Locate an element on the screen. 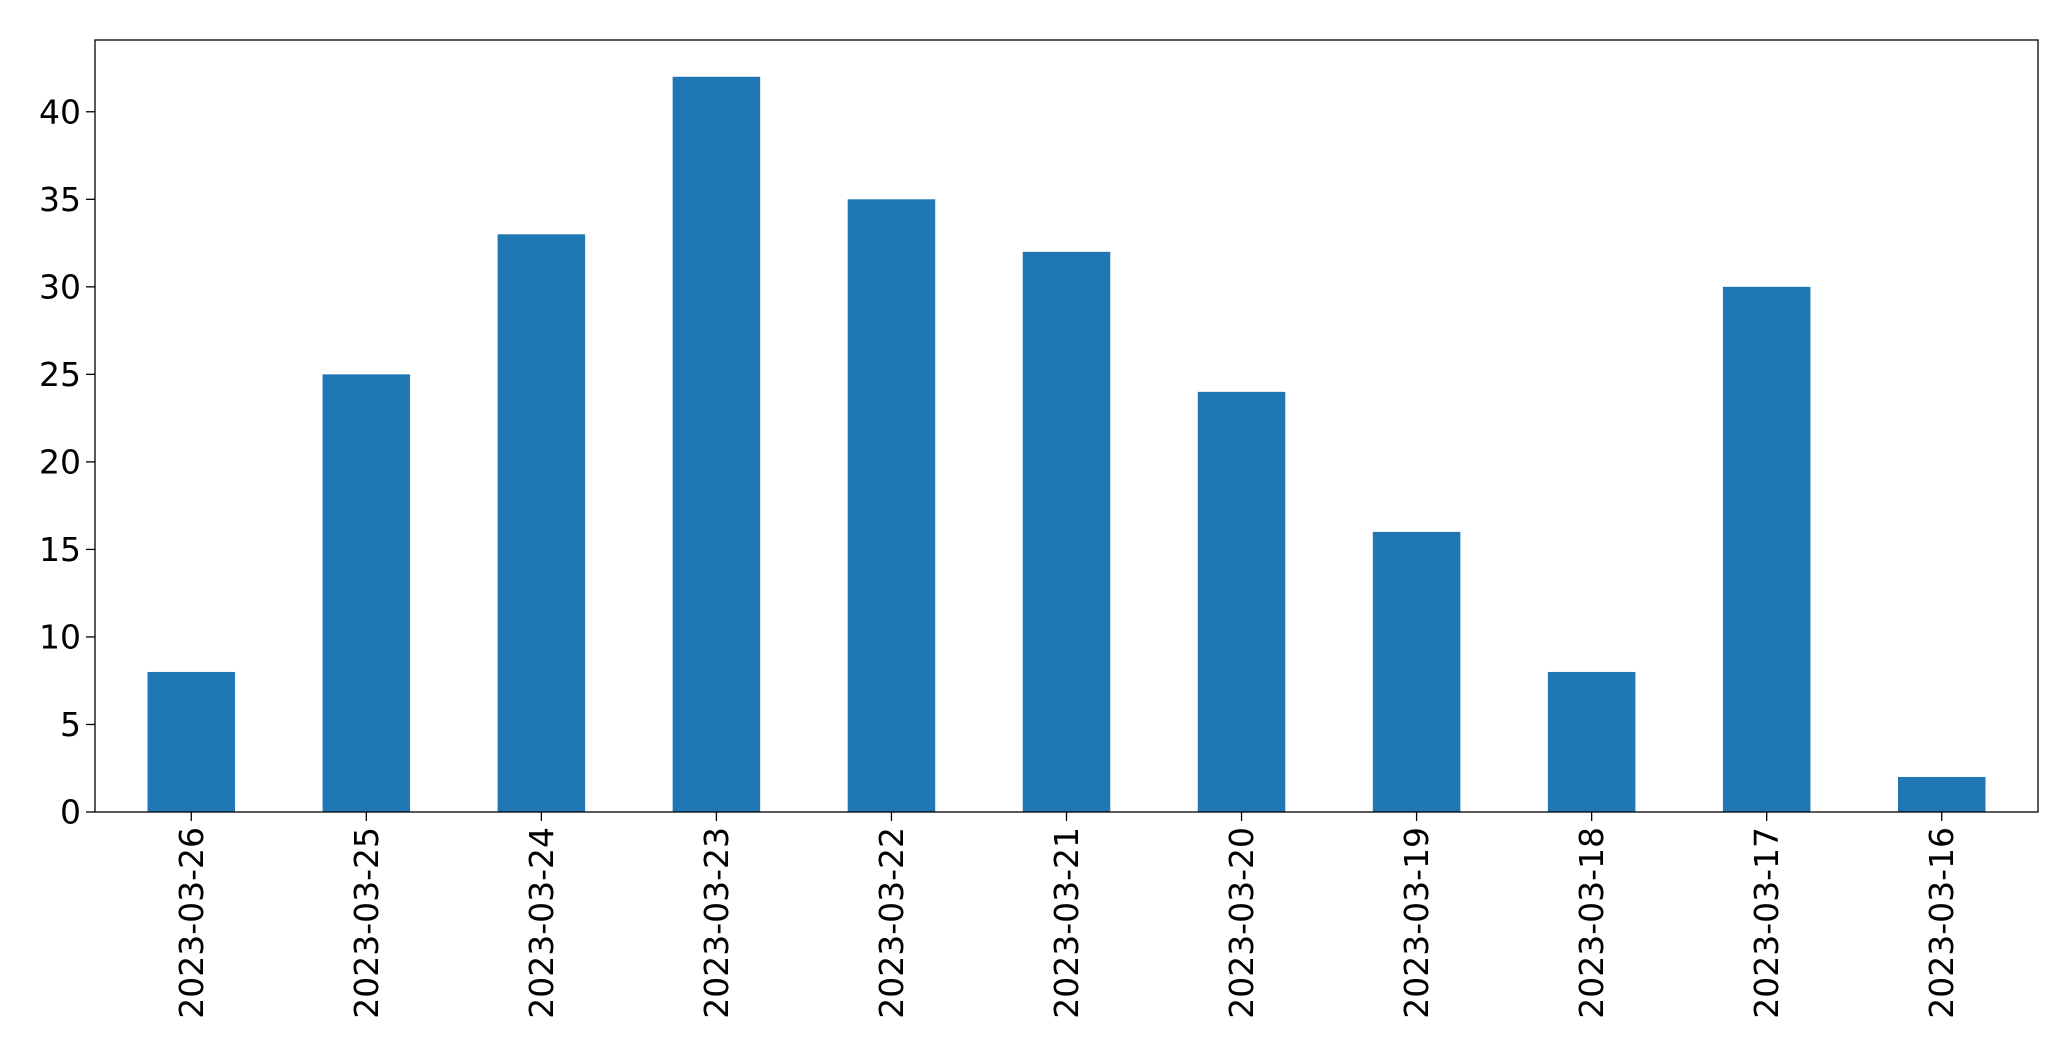 This screenshot has width=2071, height=1061. x-tick-label: 2023-03-20 is located at coordinates (1241, 923).